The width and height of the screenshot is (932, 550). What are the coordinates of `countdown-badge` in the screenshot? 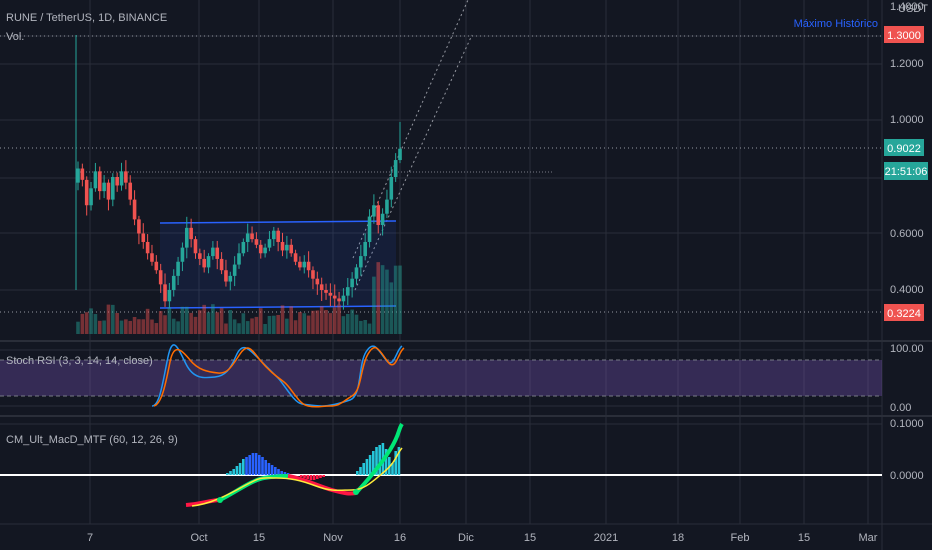 It's located at (906, 171).